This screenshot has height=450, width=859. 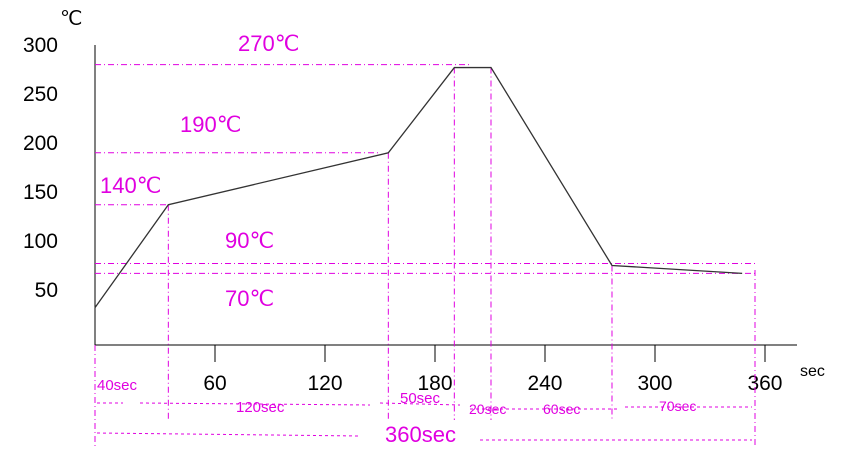 What do you see at coordinates (260, 407) in the screenshot?
I see `duration-label-120sec: 120sec` at bounding box center [260, 407].